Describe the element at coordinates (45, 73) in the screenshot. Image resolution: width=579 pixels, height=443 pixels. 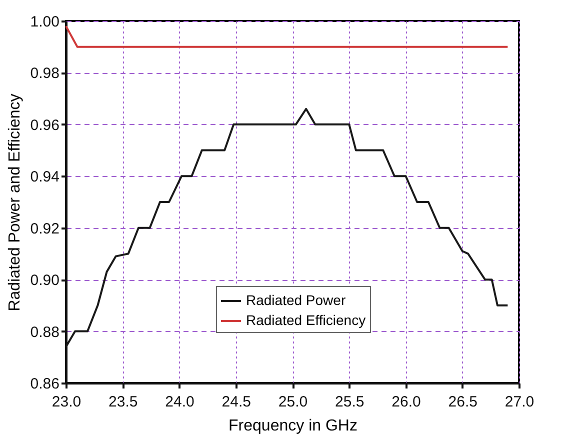
I see `y-tick-label: 0.98` at that location.